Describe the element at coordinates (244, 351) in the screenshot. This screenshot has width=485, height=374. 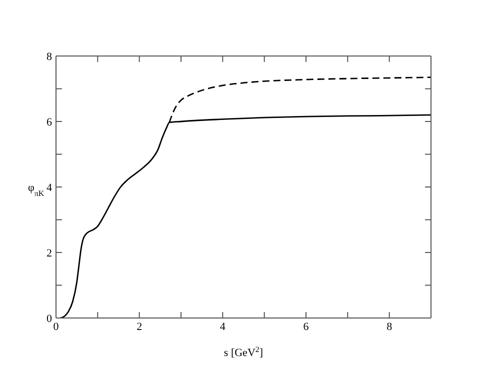
I see `x-axis-title: s [GeV$^{2}$]` at that location.